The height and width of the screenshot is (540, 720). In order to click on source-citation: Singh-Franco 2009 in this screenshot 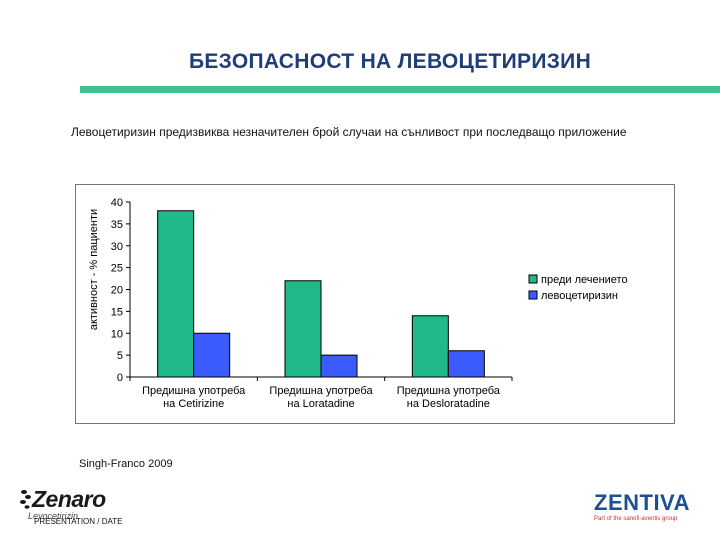, I will do `click(126, 464)`.